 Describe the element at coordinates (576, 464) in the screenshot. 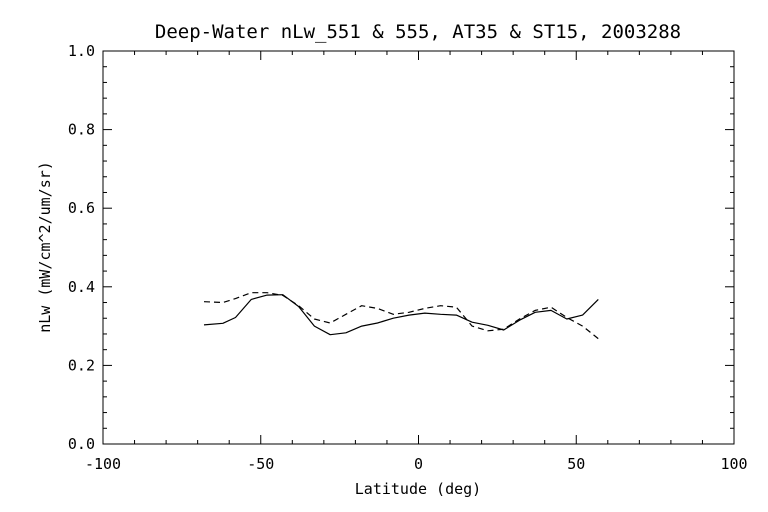

I see `x-tick-label: 50` at that location.